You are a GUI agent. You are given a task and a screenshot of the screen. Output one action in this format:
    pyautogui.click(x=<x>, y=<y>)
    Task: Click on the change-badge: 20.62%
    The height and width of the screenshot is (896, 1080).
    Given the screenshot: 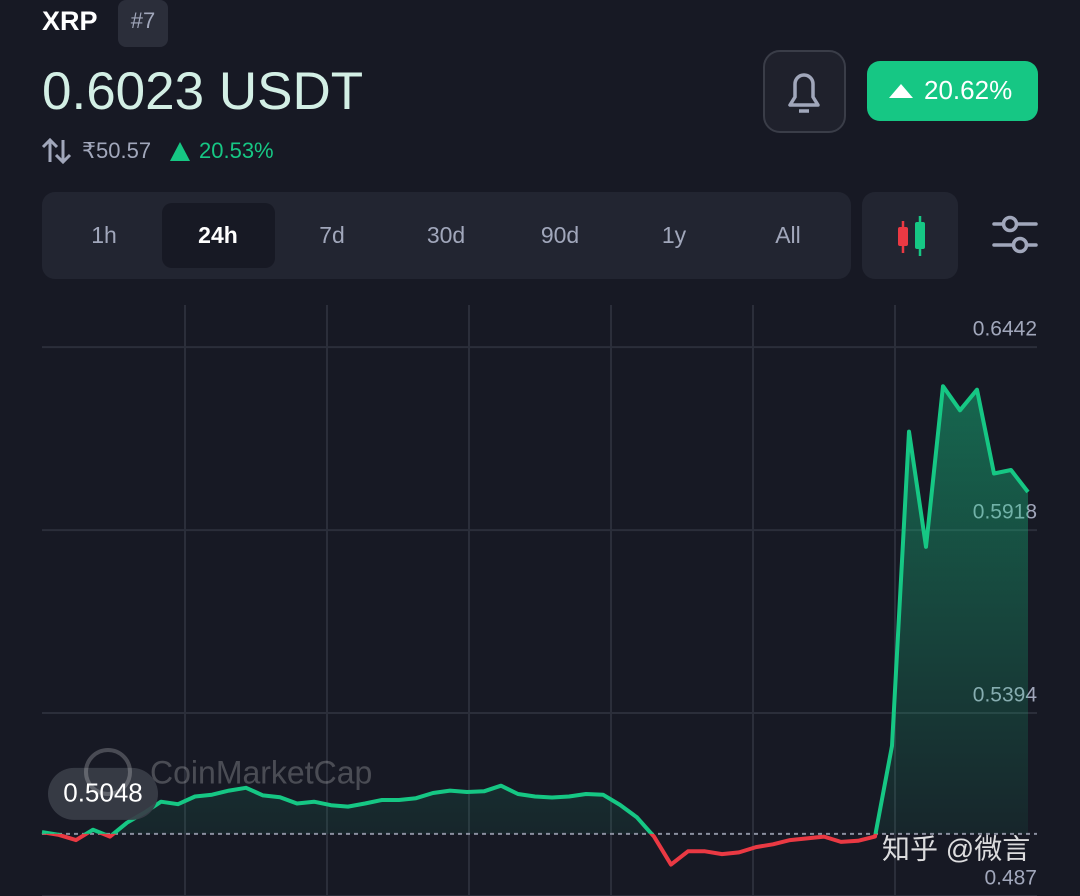 What is the action you would take?
    pyautogui.click(x=952, y=91)
    